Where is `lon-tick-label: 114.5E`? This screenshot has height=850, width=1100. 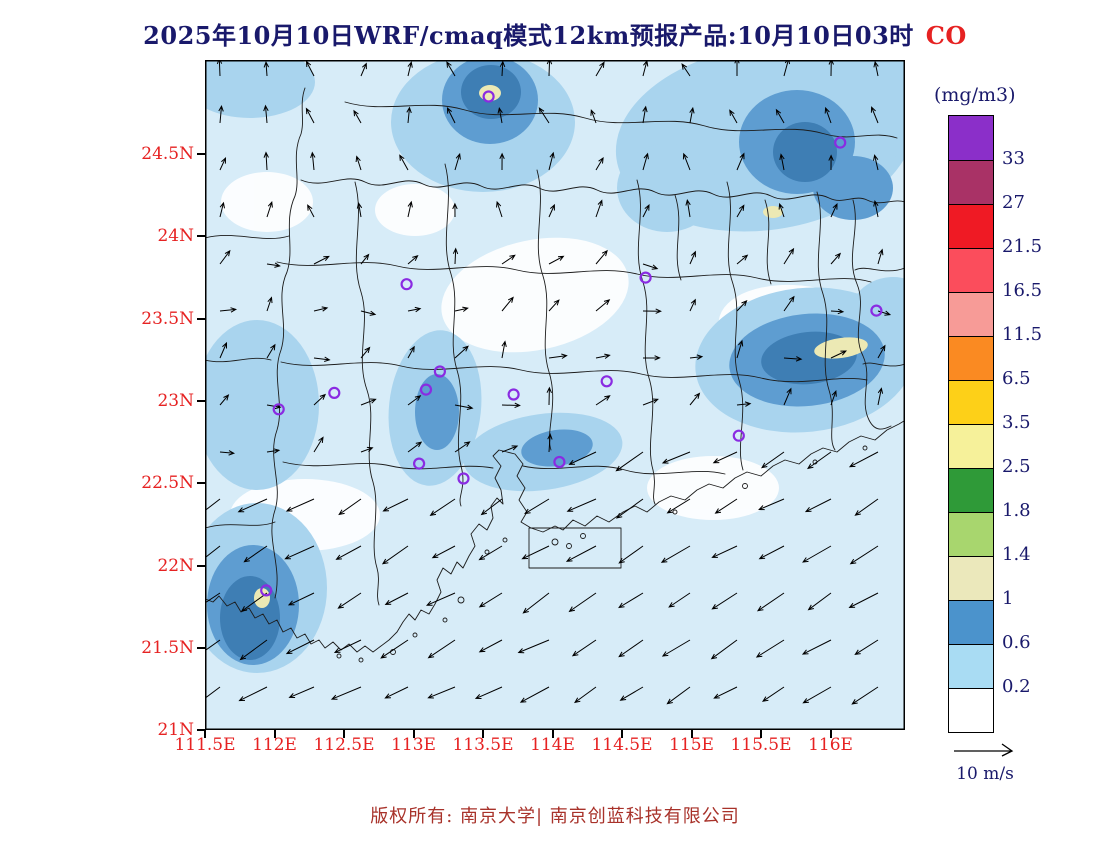
lon-tick-label: 114.5E is located at coordinates (622, 745).